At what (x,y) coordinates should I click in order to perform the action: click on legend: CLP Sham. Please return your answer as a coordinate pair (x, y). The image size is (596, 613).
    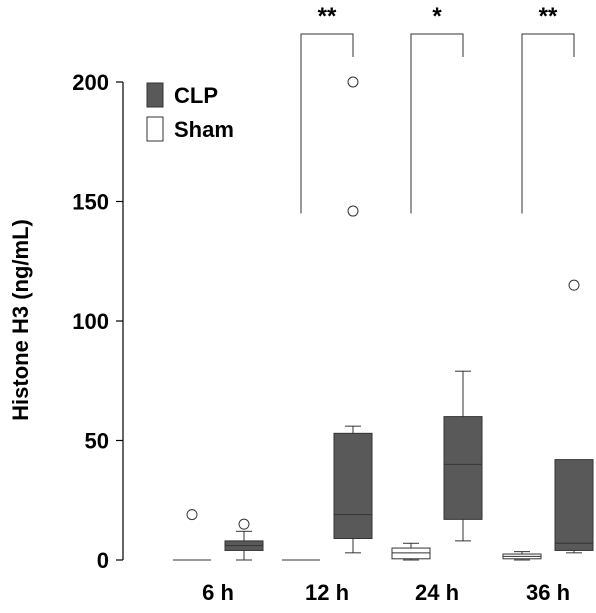
    Looking at the image, I should click on (190, 112).